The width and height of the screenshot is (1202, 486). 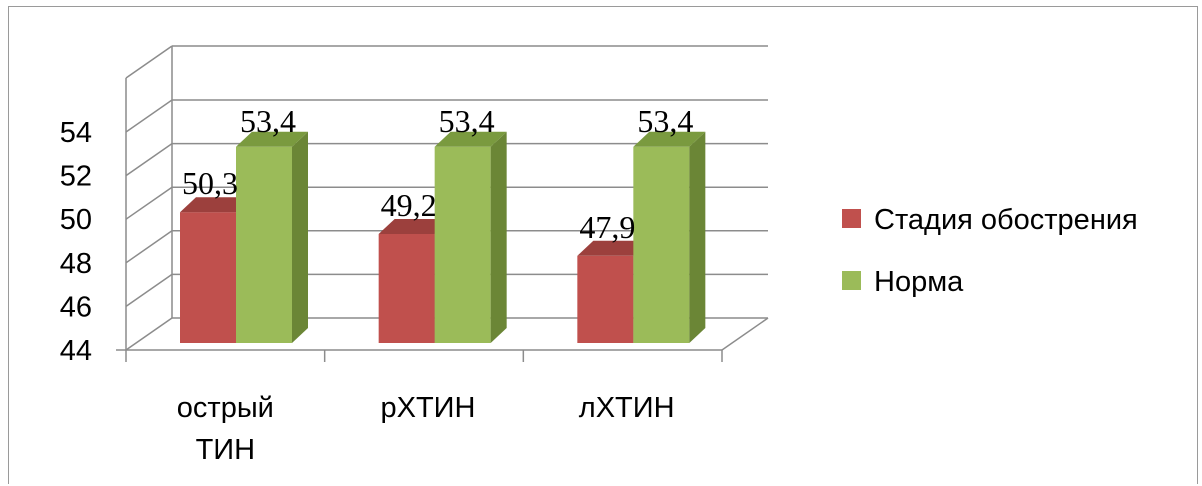 I want to click on data-label: 50,3, so click(x=210, y=183).